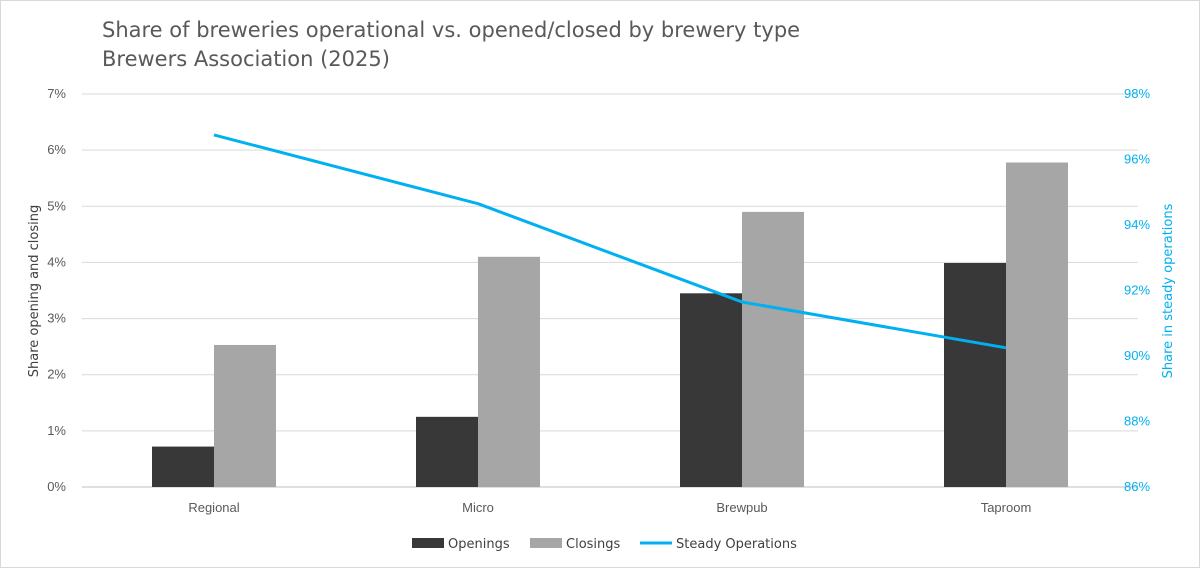  What do you see at coordinates (509, 371) in the screenshot?
I see `bar-closings-micro` at bounding box center [509, 371].